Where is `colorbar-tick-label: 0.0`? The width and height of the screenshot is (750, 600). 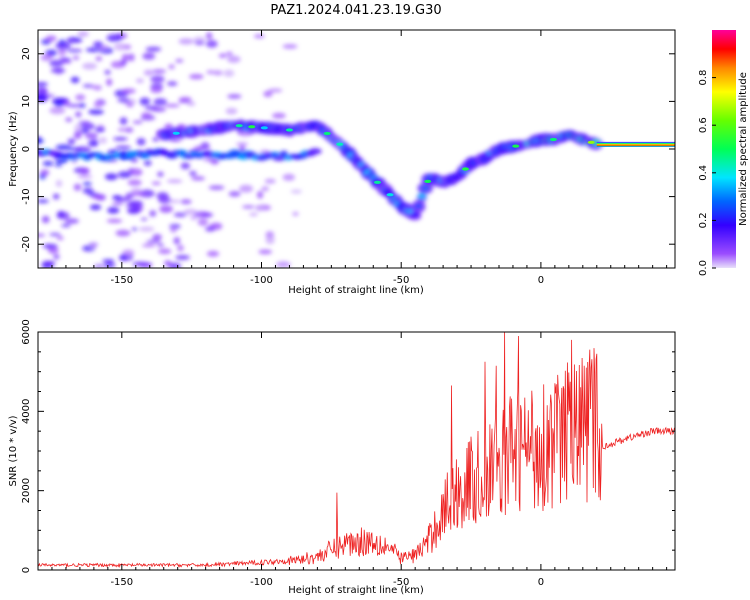
colorbar-tick-label: 0.0 is located at coordinates (703, 268).